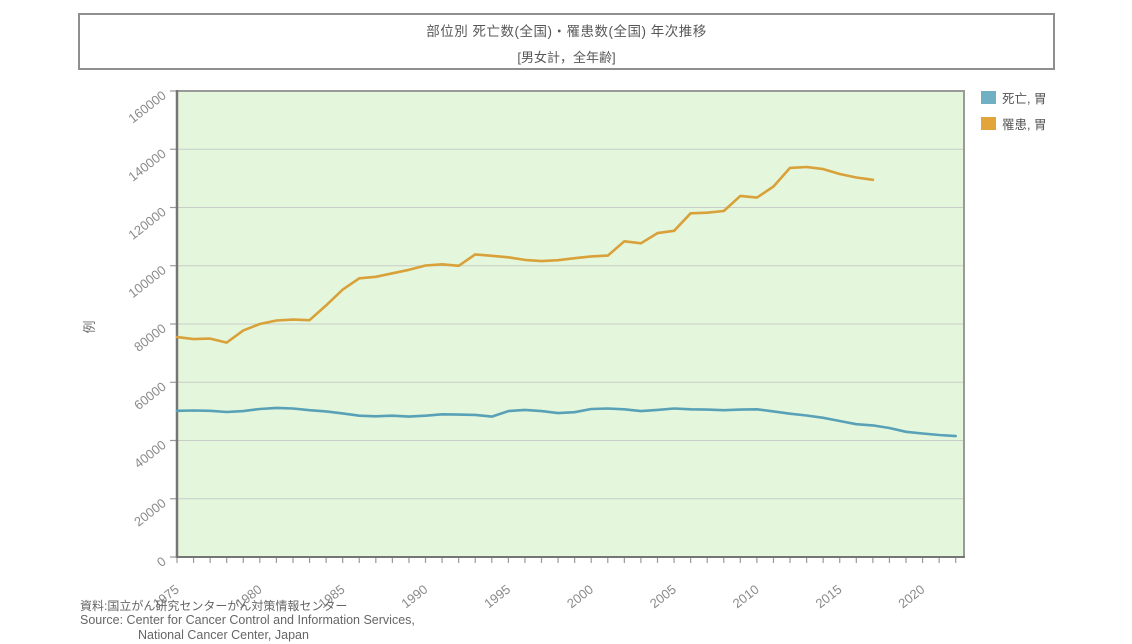 The height and width of the screenshot is (644, 1132). What do you see at coordinates (988, 123) in the screenshot?
I see `incidence-series-swatch-icon` at bounding box center [988, 123].